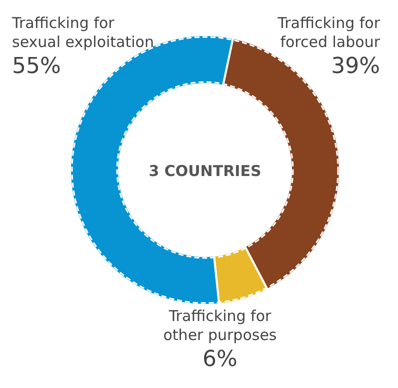  I want to click on data-label: 39%, so click(355, 66).